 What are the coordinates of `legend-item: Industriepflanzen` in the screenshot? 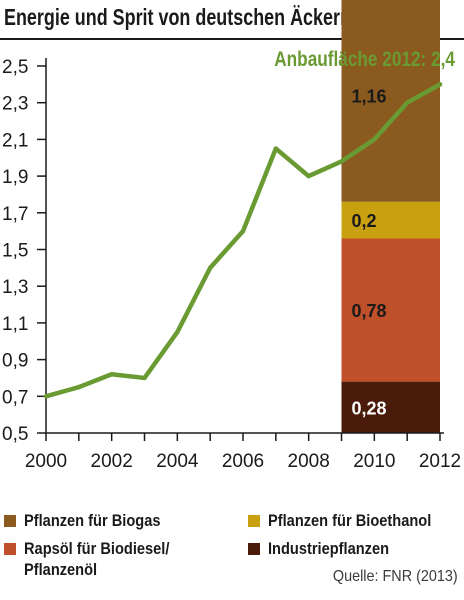 It's located at (328, 548).